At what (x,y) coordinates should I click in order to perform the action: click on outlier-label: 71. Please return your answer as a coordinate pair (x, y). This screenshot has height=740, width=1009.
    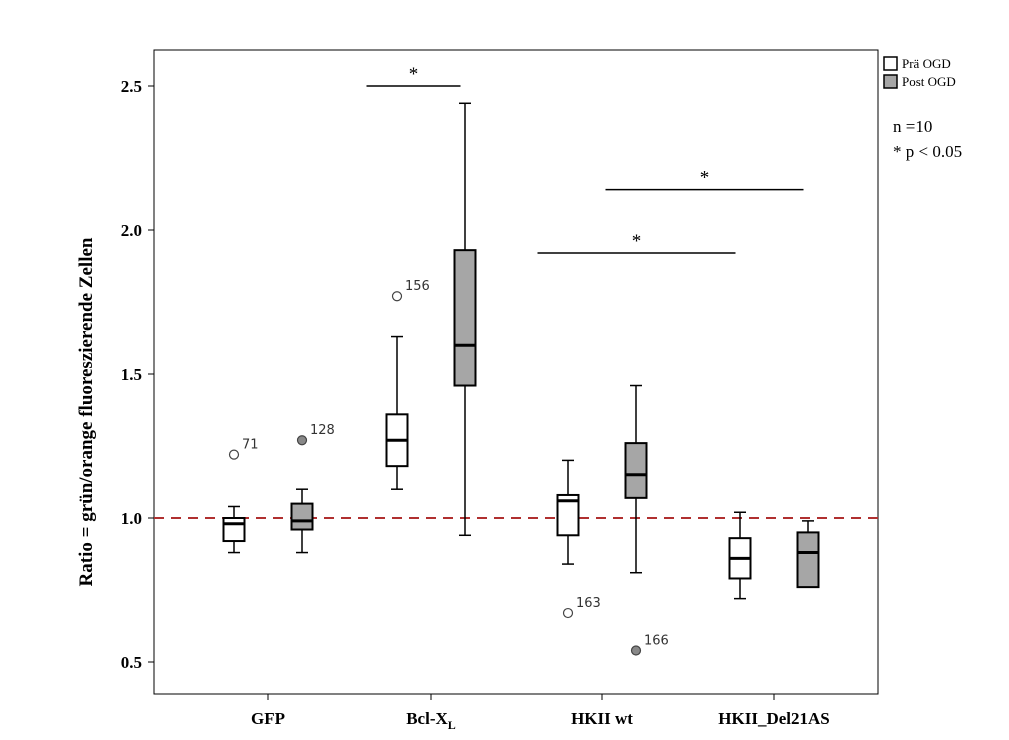
    Looking at the image, I should click on (250, 445).